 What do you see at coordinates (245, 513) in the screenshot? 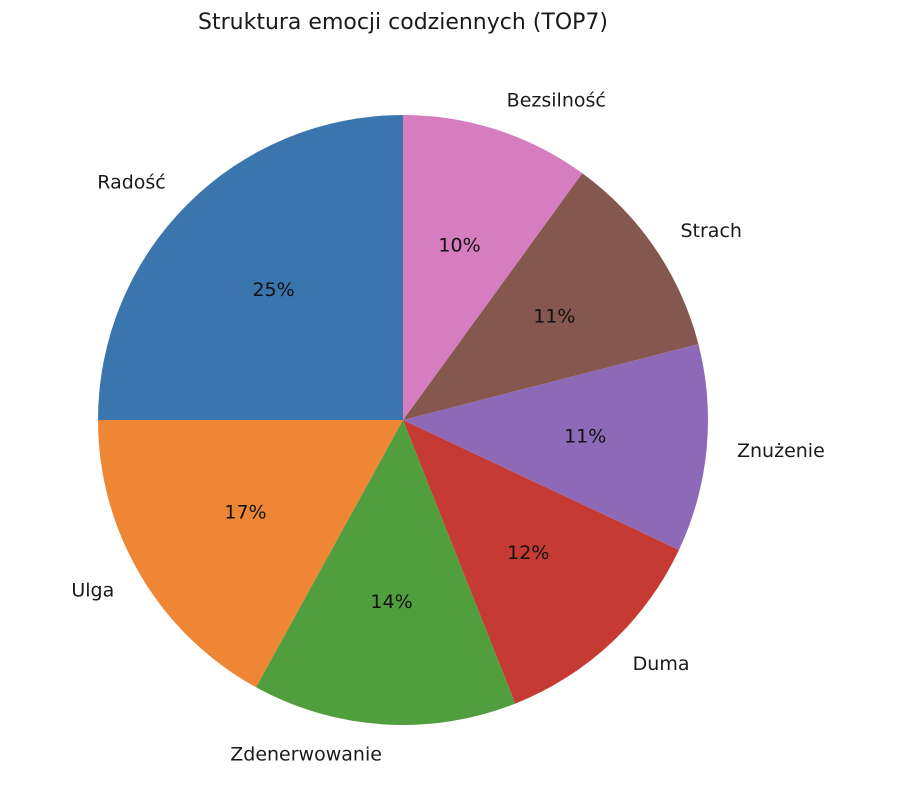
I see `slice-percent-ulga: 17%` at bounding box center [245, 513].